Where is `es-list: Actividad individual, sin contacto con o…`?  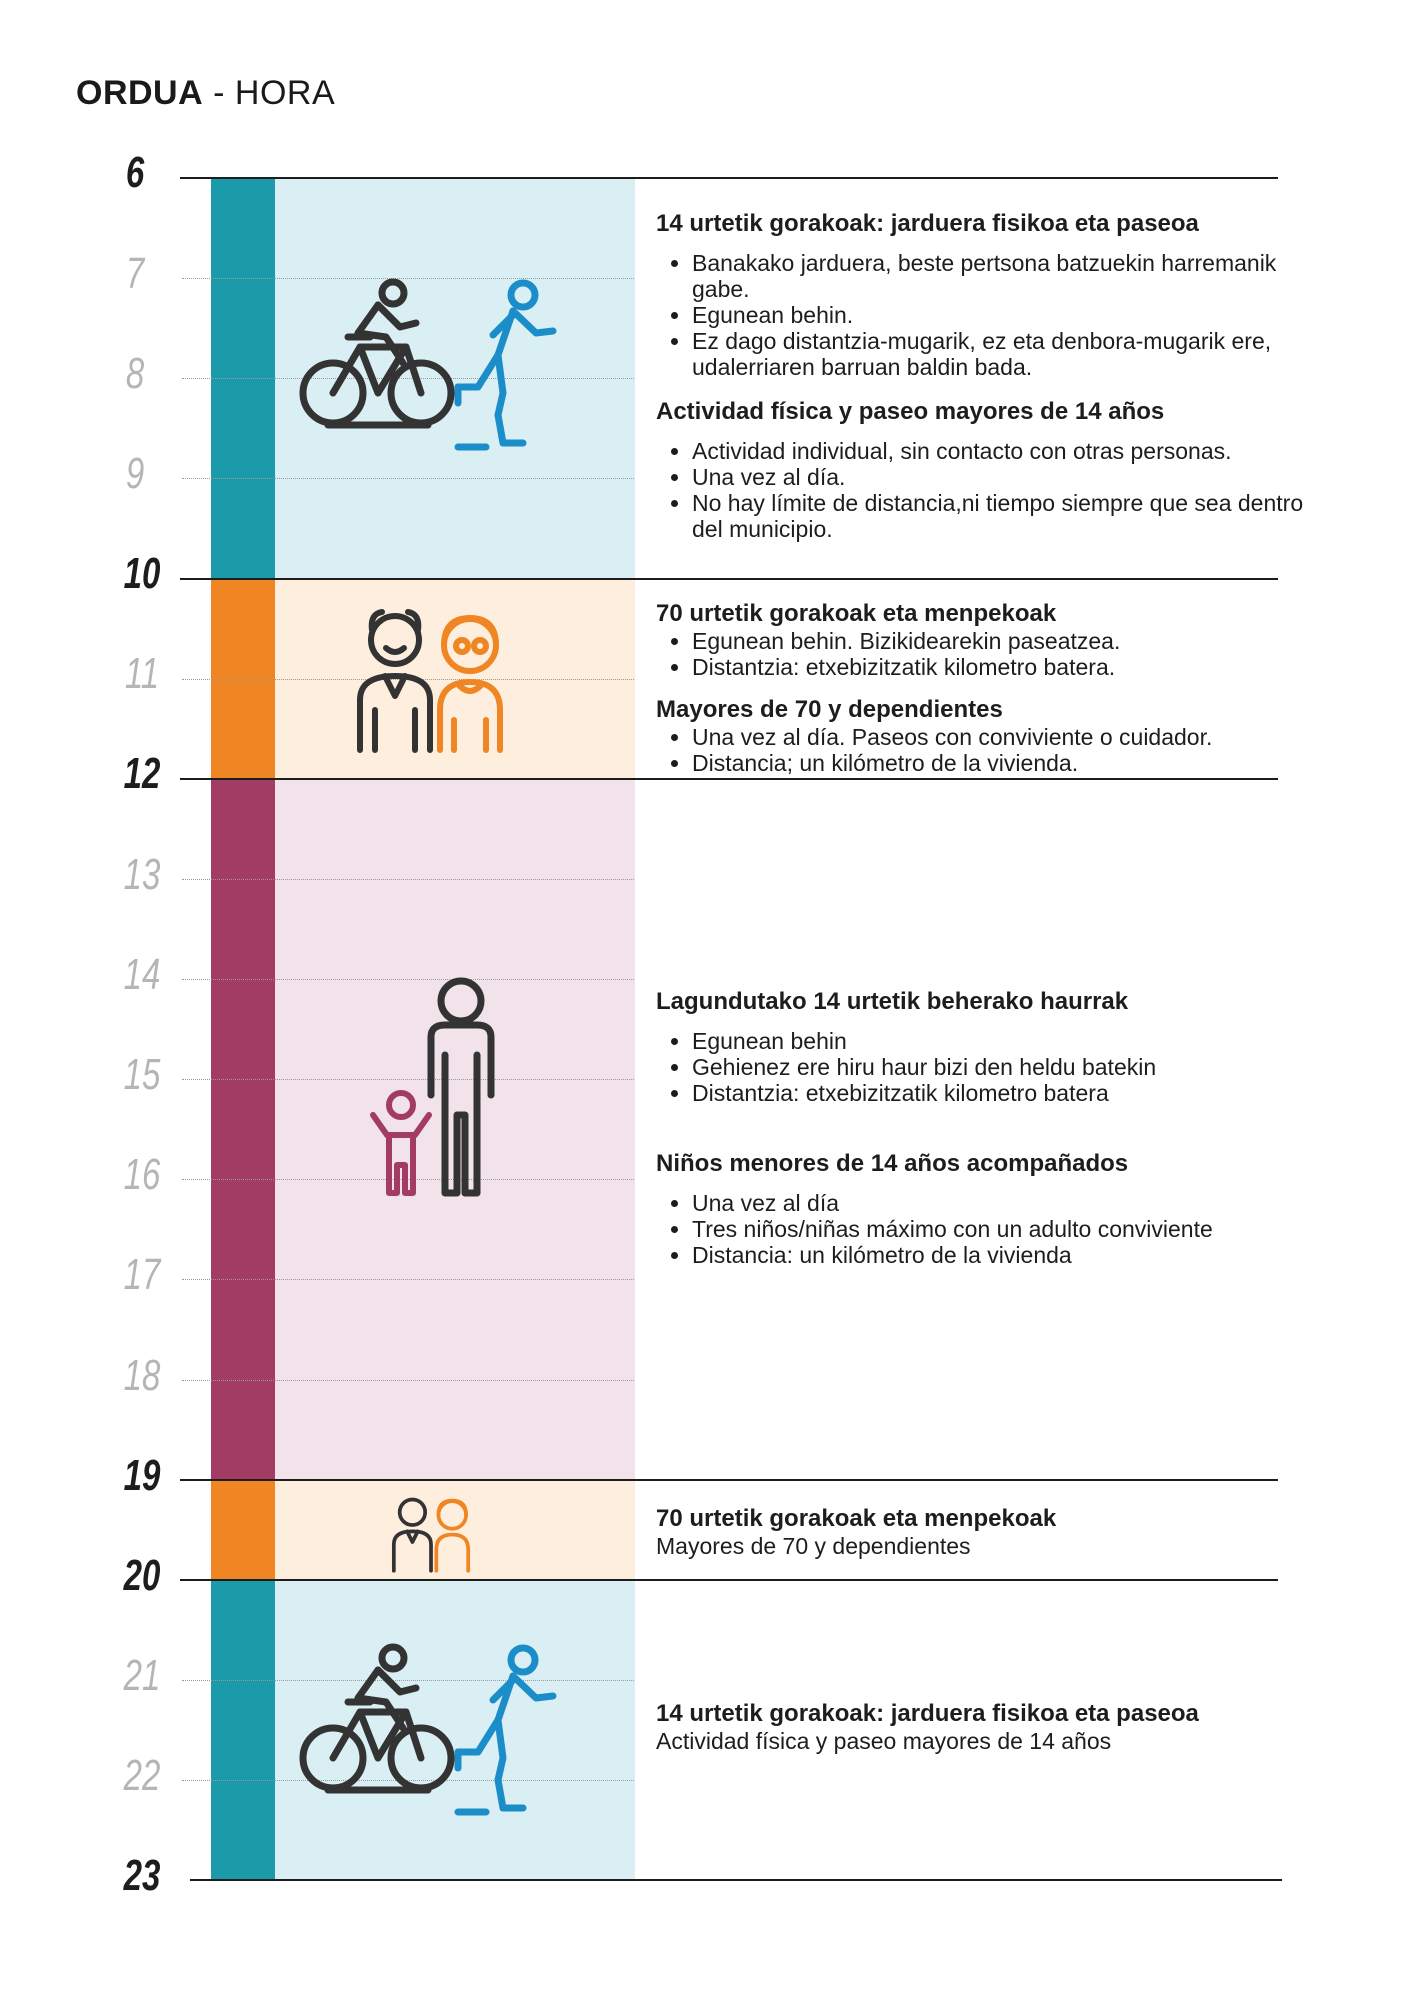
es-list: Actividad individual, sin contacto con o… is located at coordinates (986, 490).